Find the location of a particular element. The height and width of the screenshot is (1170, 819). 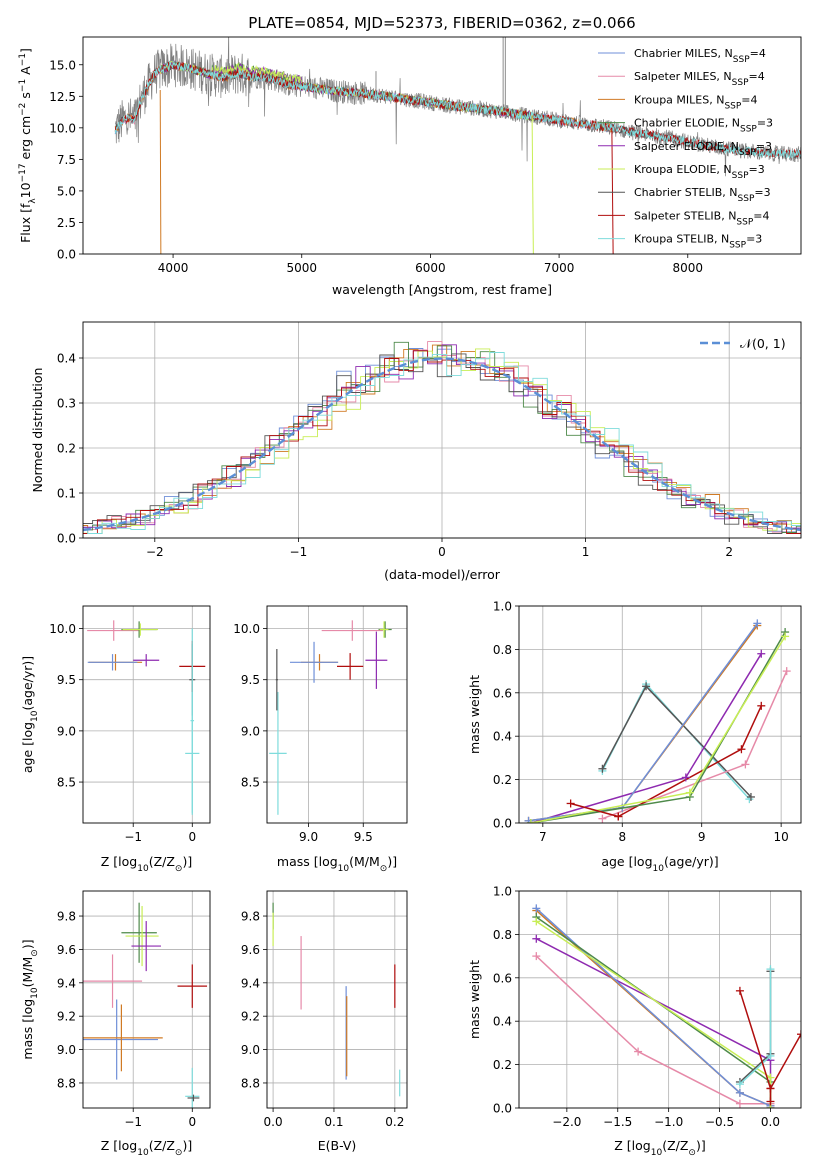

legend-label: Kroupa MILES, NSSP=4 is located at coordinates (696, 102).